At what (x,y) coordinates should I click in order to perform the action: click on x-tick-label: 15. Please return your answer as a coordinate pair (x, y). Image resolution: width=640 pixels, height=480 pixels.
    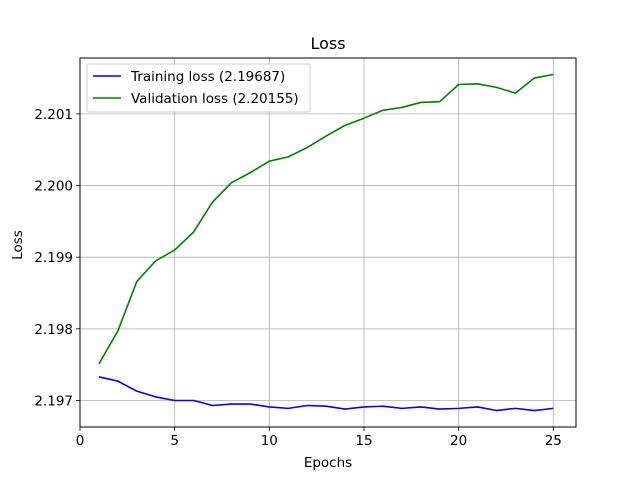
    Looking at the image, I should click on (363, 441).